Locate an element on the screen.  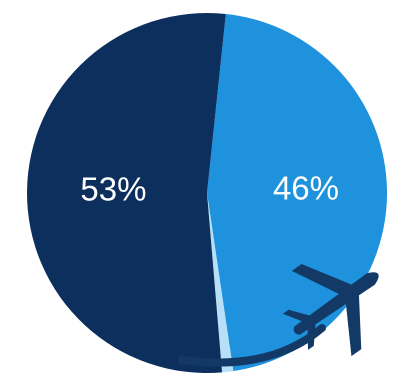
airplane-tail-upper is located at coordinates (297, 315).